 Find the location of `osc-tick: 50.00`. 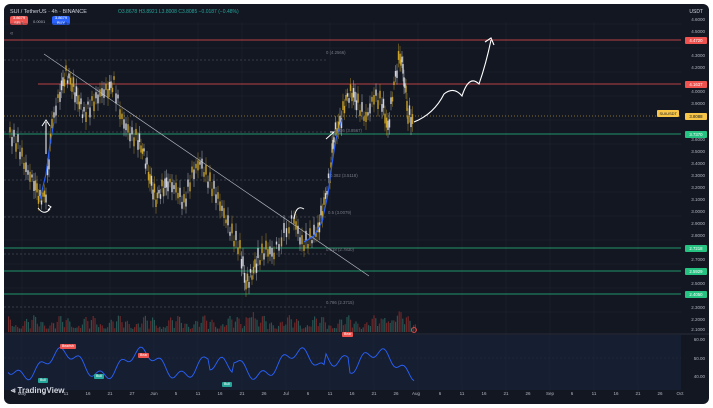

osc-tick: 50.00 is located at coordinates (699, 358).